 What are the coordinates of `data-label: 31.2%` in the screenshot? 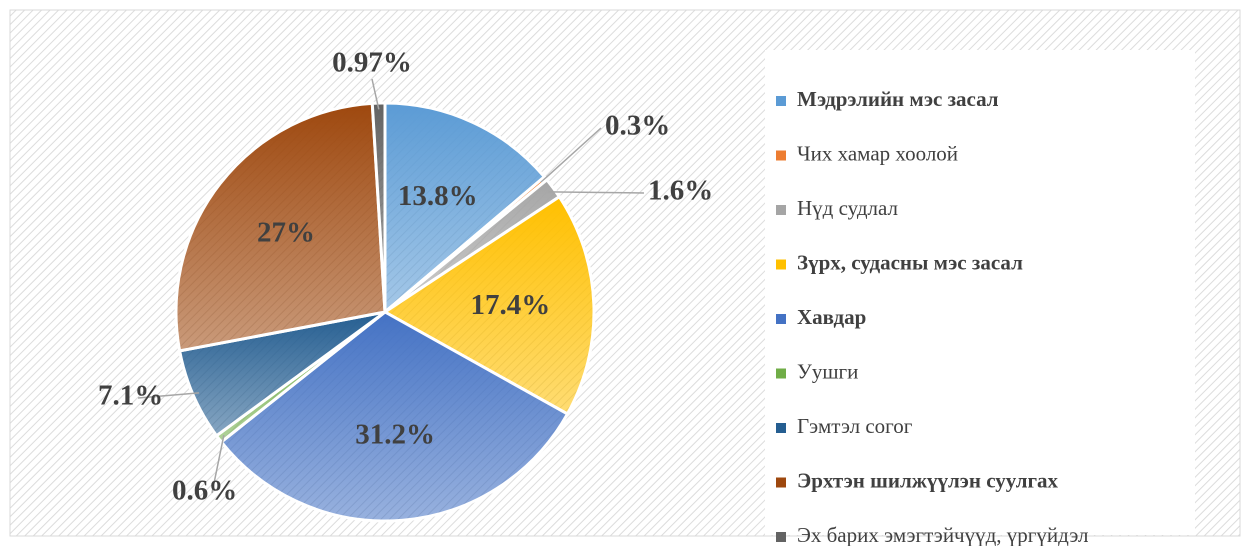 It's located at (395, 435).